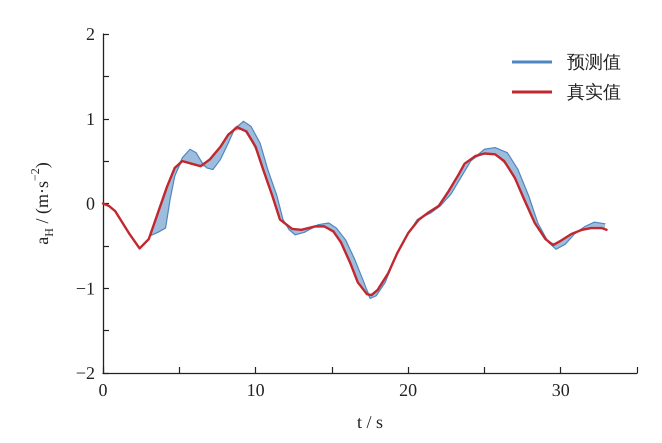 The width and height of the screenshot is (662, 443). Describe the element at coordinates (90, 204) in the screenshot. I see `y-tick-label: 0` at that location.